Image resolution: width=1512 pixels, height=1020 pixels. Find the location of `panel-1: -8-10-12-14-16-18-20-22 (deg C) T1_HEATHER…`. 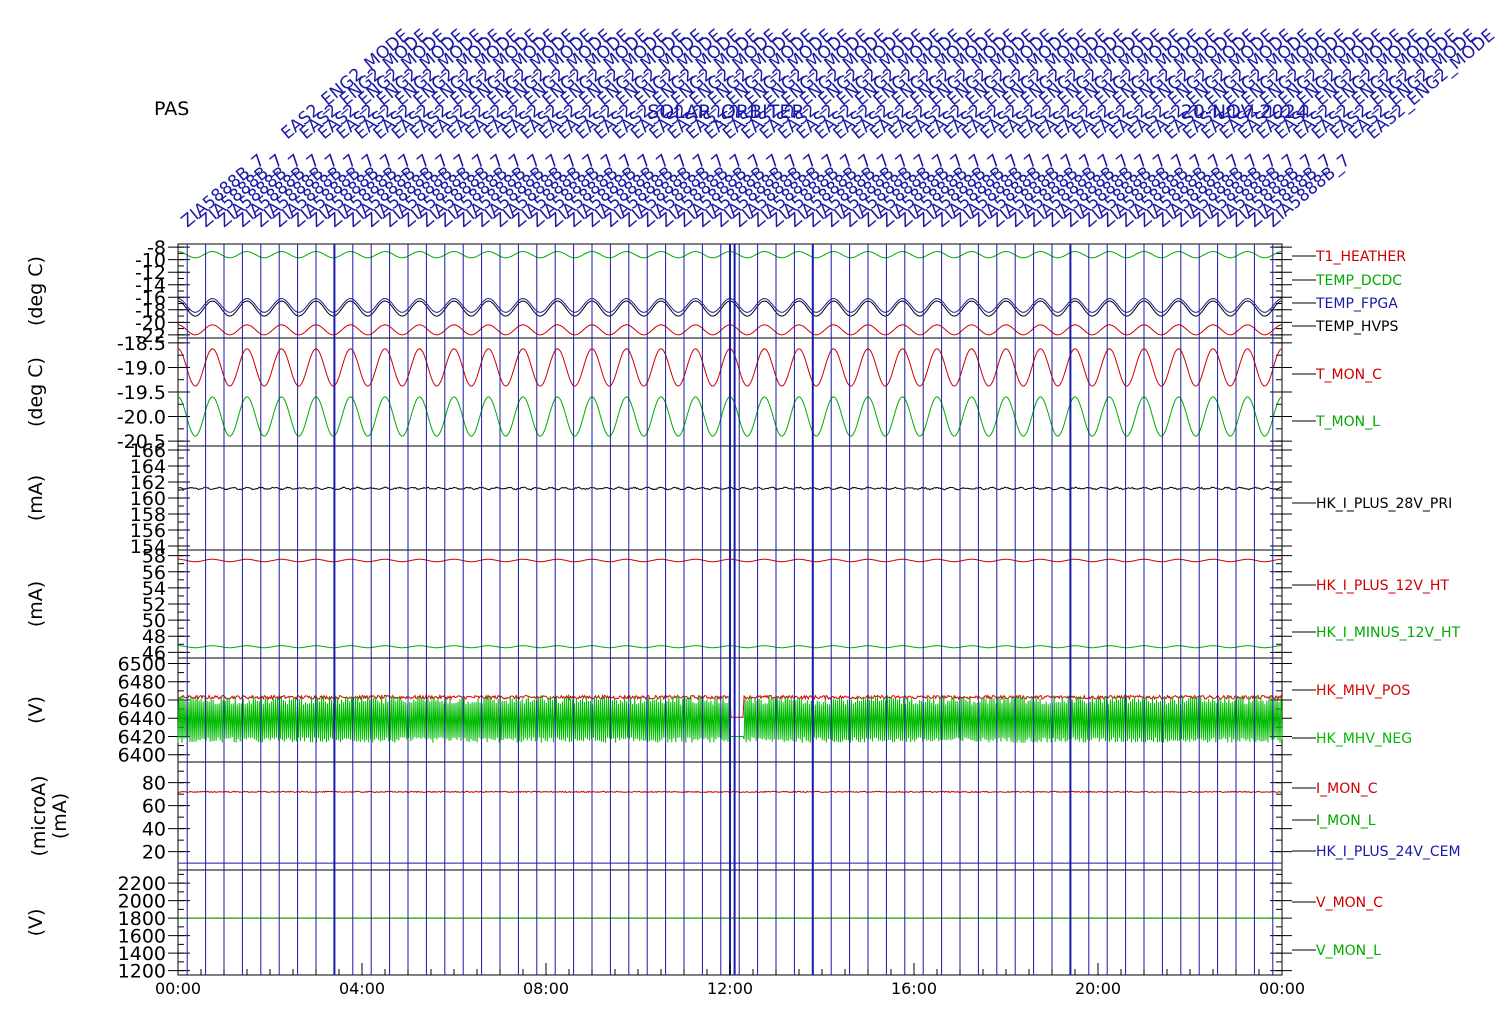

panel-1: -8-10-12-14-16-18-20-22 (deg C) T1_HEATHER… is located at coordinates (715, 292).